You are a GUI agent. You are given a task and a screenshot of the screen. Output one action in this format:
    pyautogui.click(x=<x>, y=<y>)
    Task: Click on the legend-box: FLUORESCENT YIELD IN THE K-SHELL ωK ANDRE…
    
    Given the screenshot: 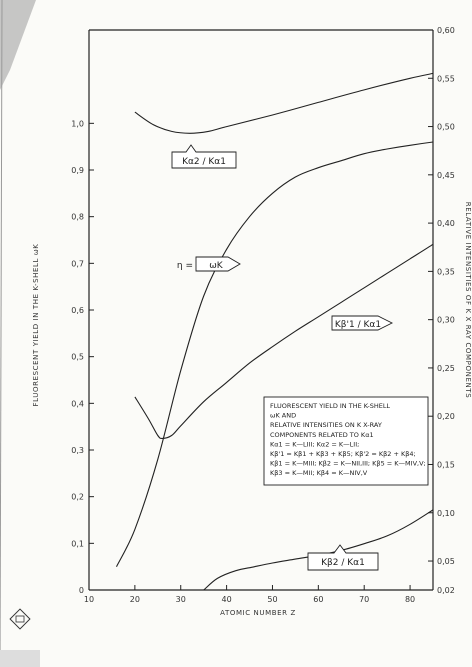 What is the action you would take?
    pyautogui.click(x=346, y=441)
    